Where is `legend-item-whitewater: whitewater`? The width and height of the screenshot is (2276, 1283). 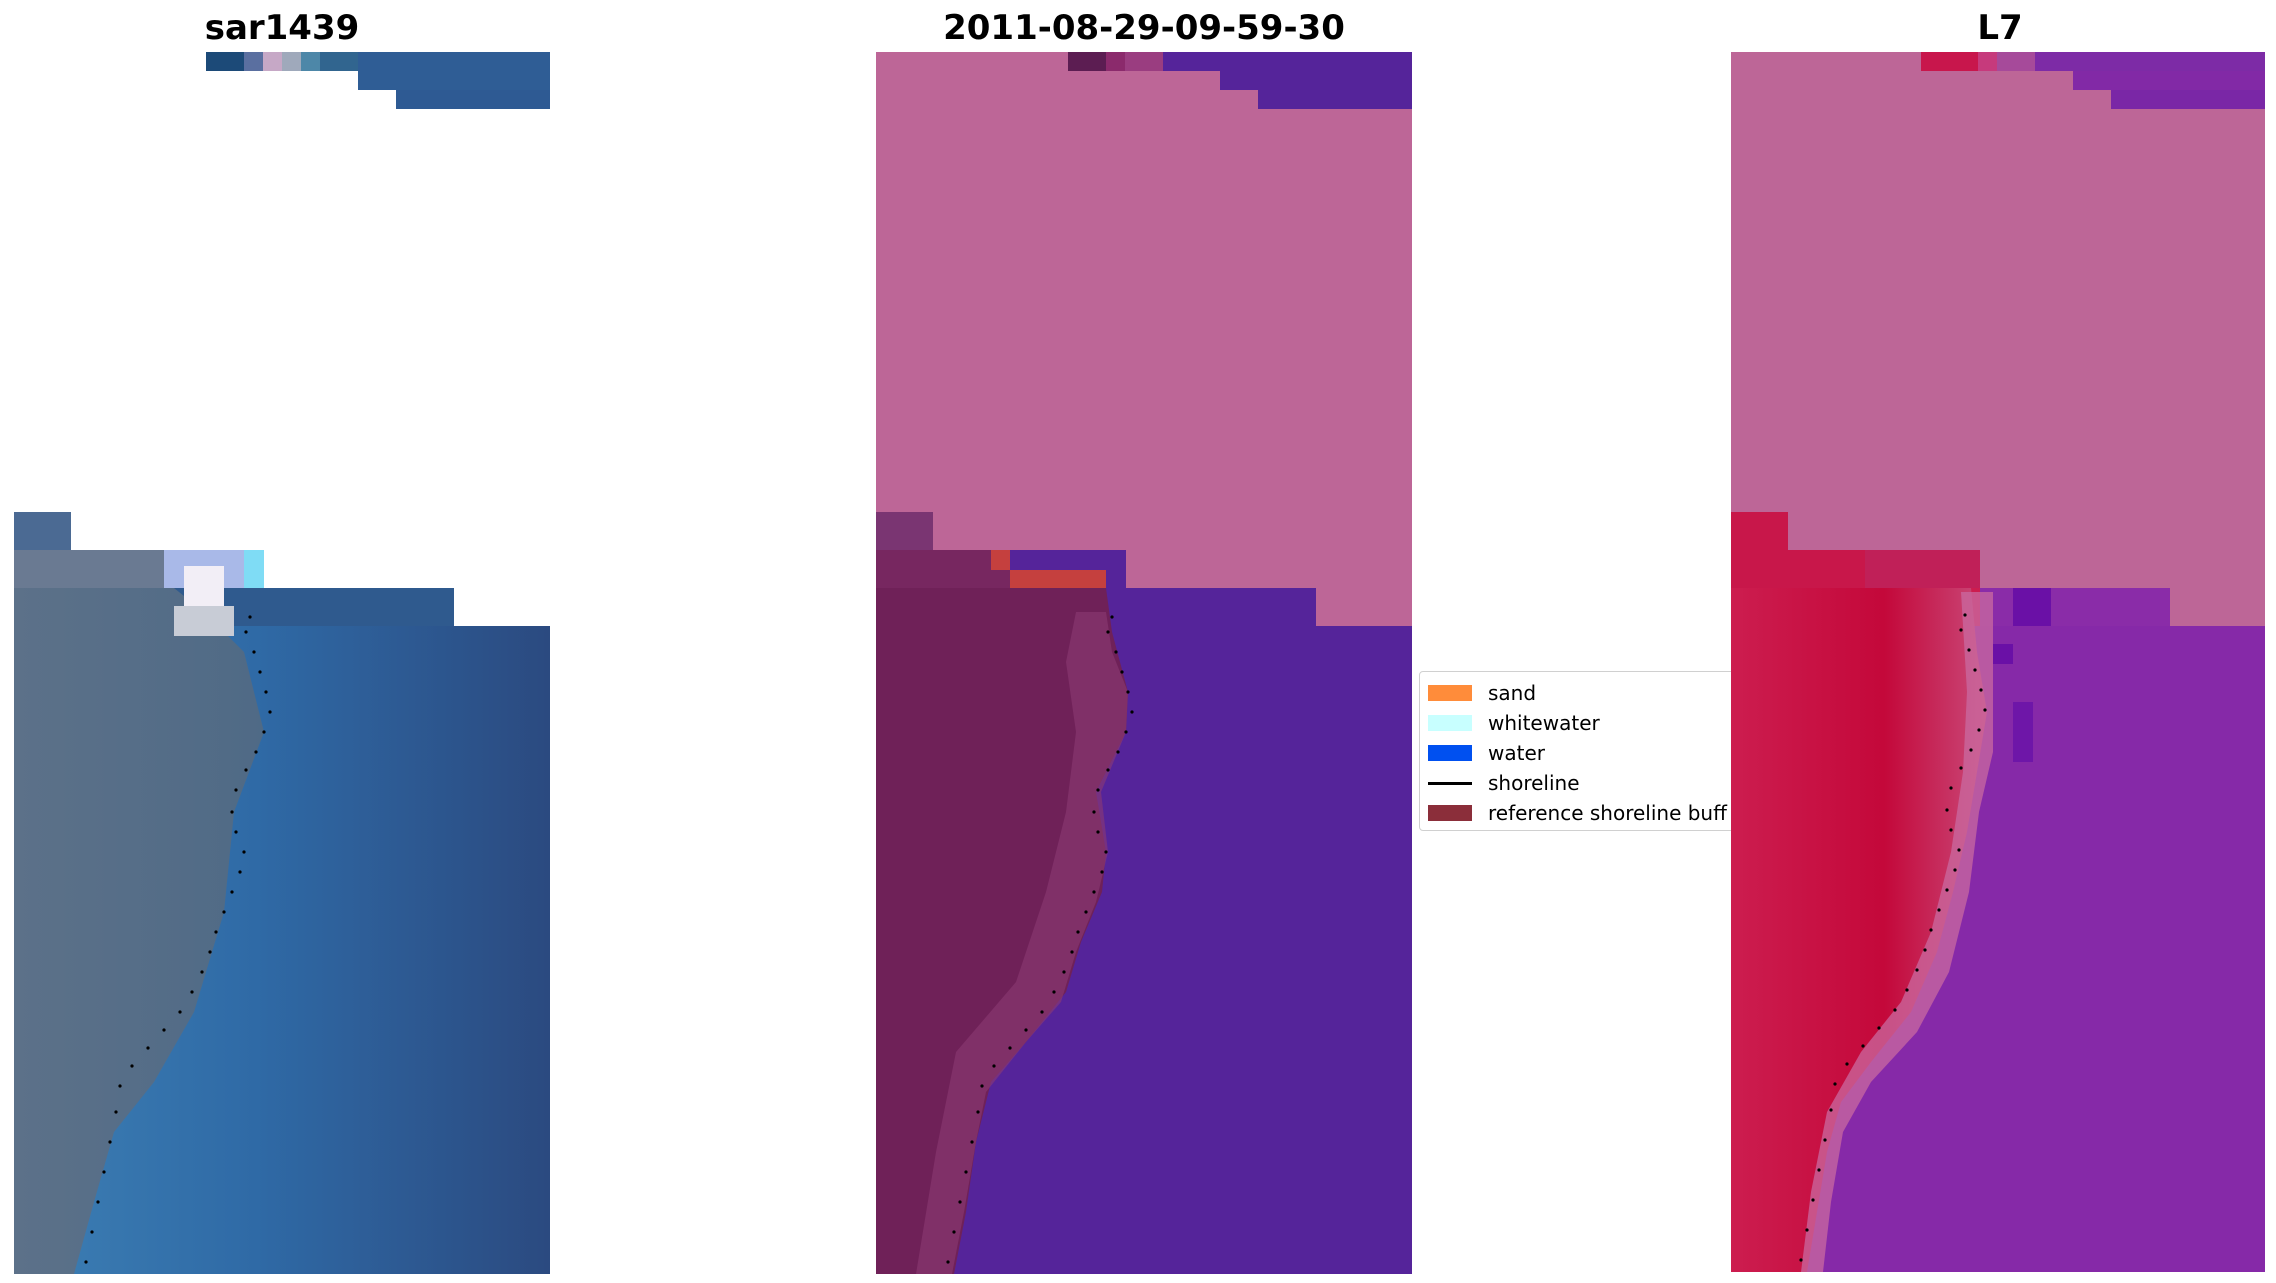 legend-item-whitewater: whitewater is located at coordinates (1510, 723).